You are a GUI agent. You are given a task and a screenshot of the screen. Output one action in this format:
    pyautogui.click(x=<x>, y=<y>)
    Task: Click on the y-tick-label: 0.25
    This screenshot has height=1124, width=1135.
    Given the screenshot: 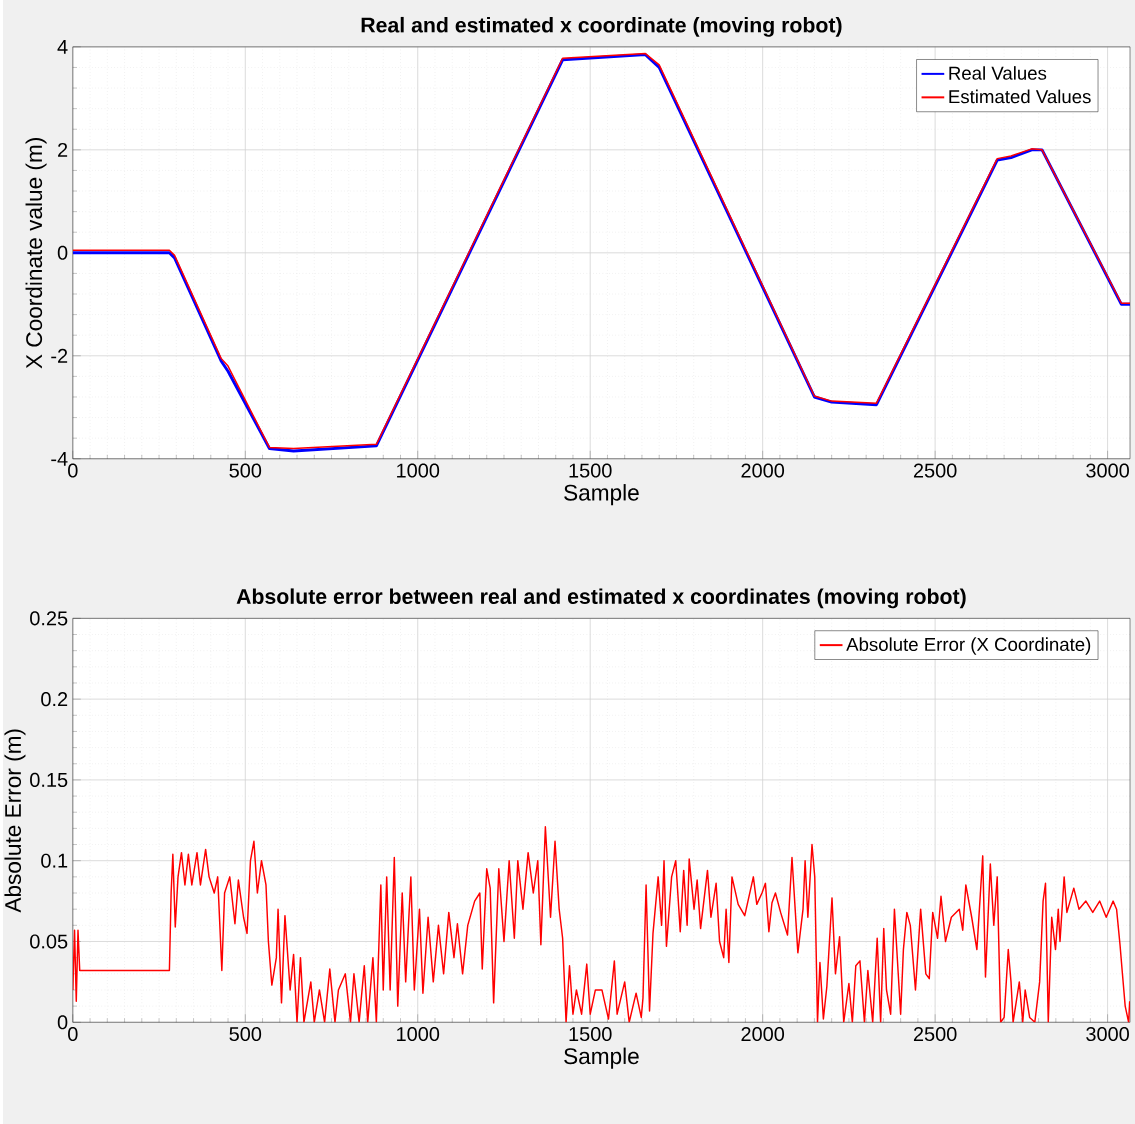 What is the action you would take?
    pyautogui.click(x=49, y=618)
    